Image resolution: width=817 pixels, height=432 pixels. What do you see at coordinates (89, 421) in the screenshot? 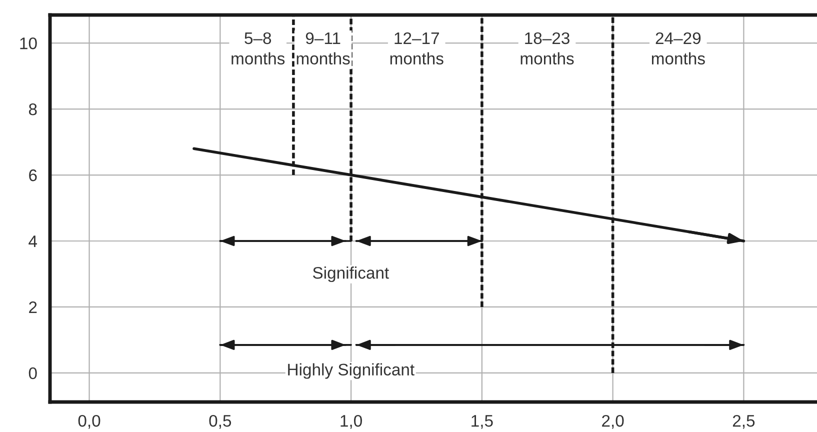
I see `x-tick-label: 0,0` at bounding box center [89, 421].